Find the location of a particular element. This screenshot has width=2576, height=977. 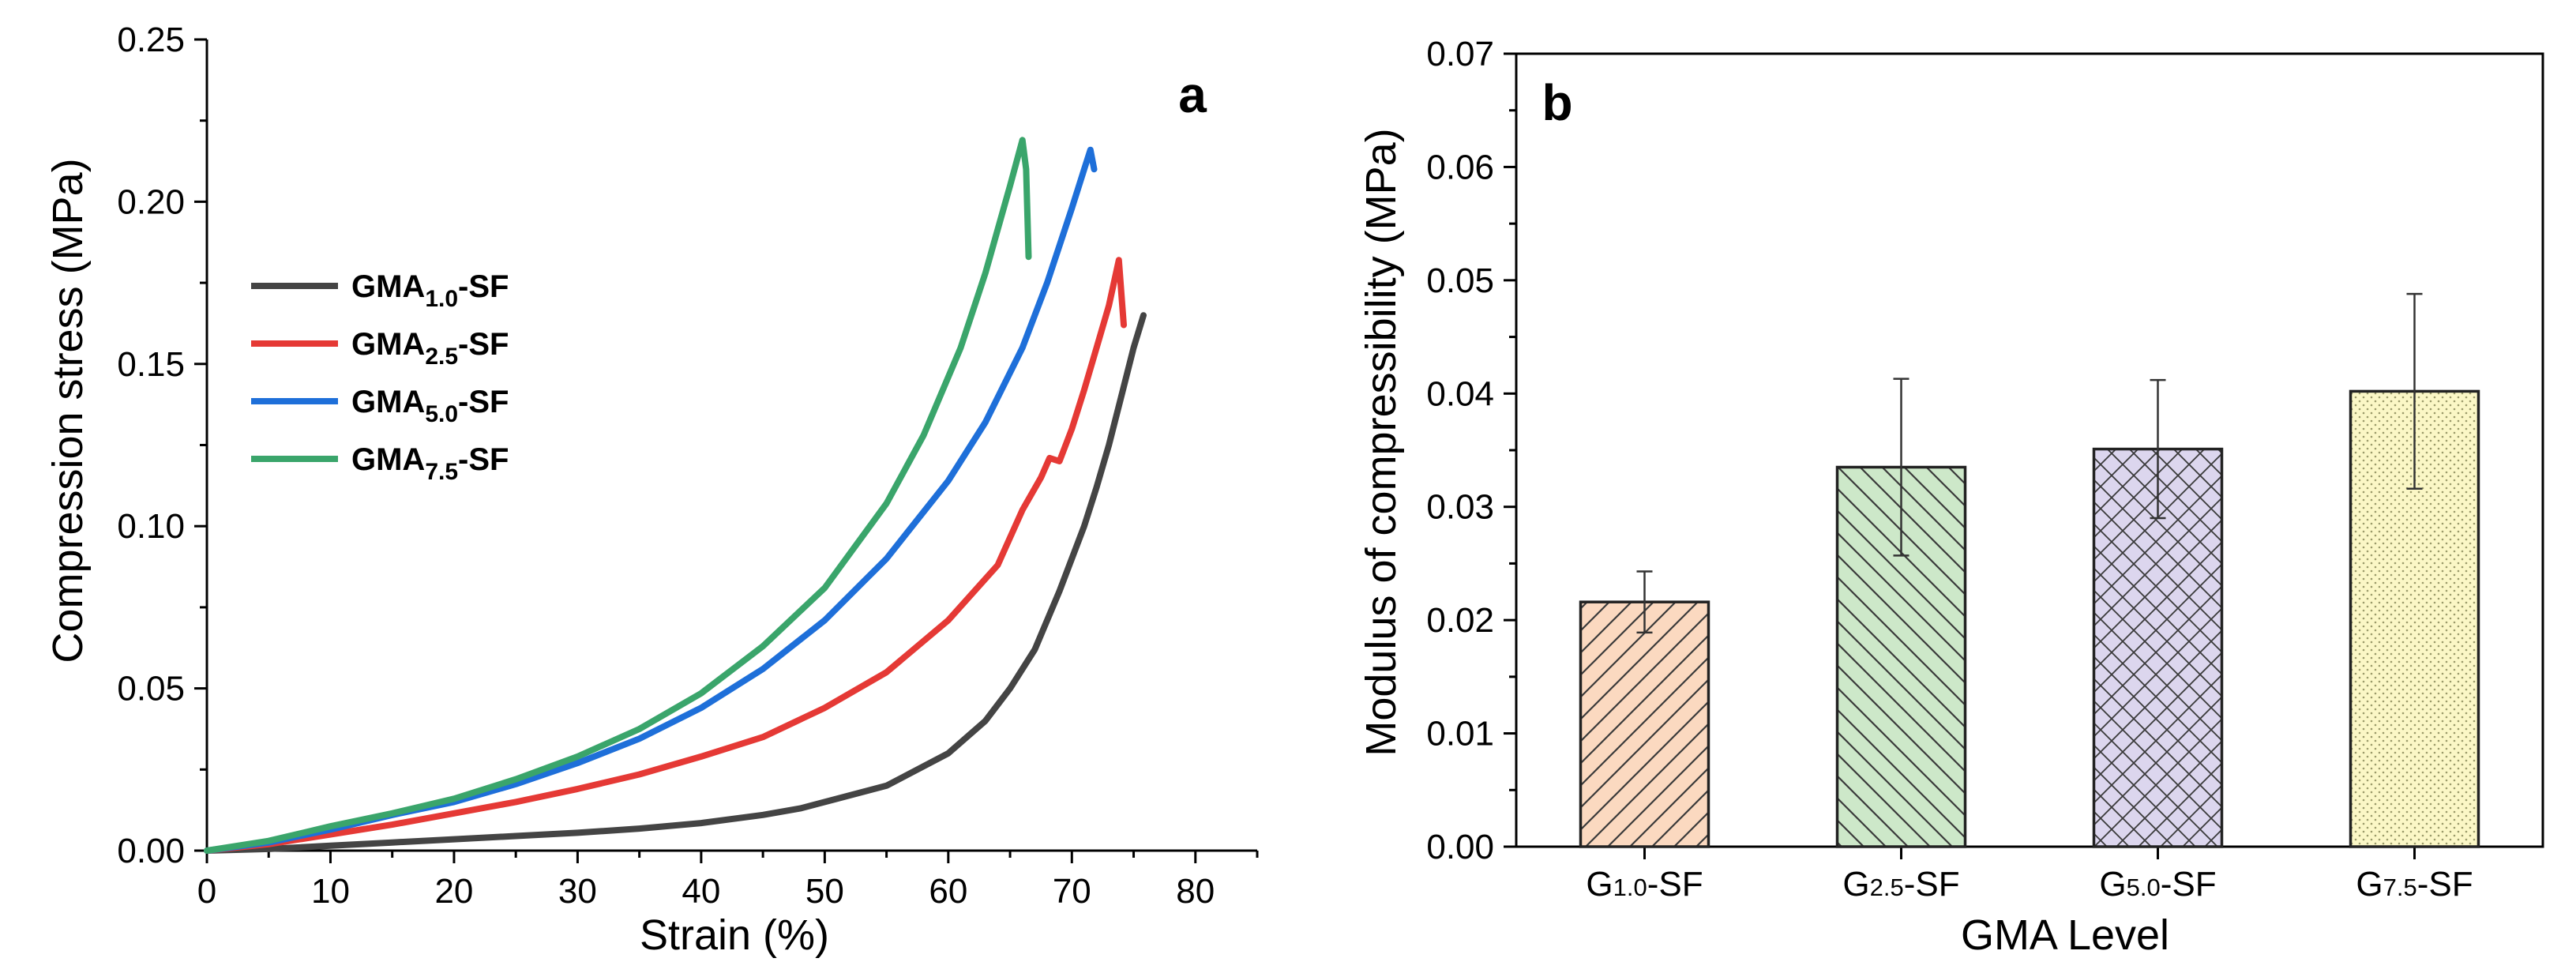

panel-b-category-label: G7.5-SF is located at coordinates (2414, 885).